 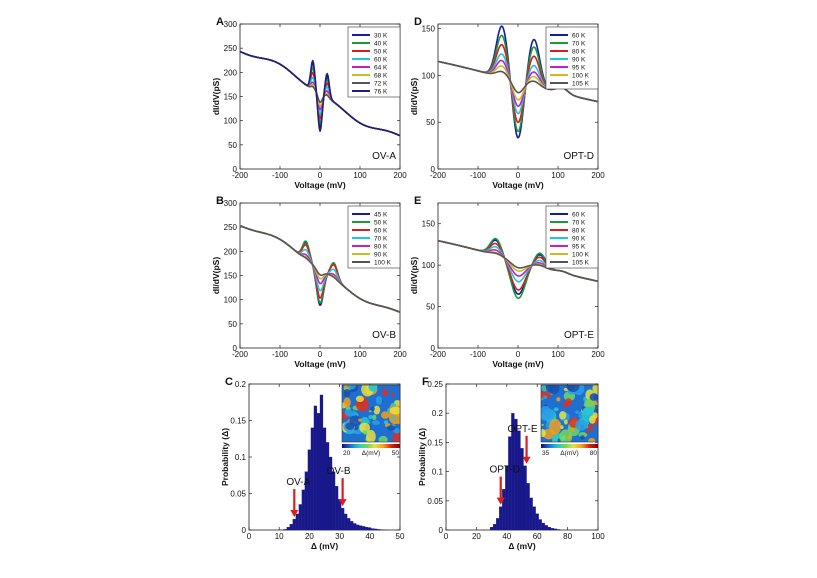 I want to click on sample-label: OPT-D, so click(x=578, y=156).